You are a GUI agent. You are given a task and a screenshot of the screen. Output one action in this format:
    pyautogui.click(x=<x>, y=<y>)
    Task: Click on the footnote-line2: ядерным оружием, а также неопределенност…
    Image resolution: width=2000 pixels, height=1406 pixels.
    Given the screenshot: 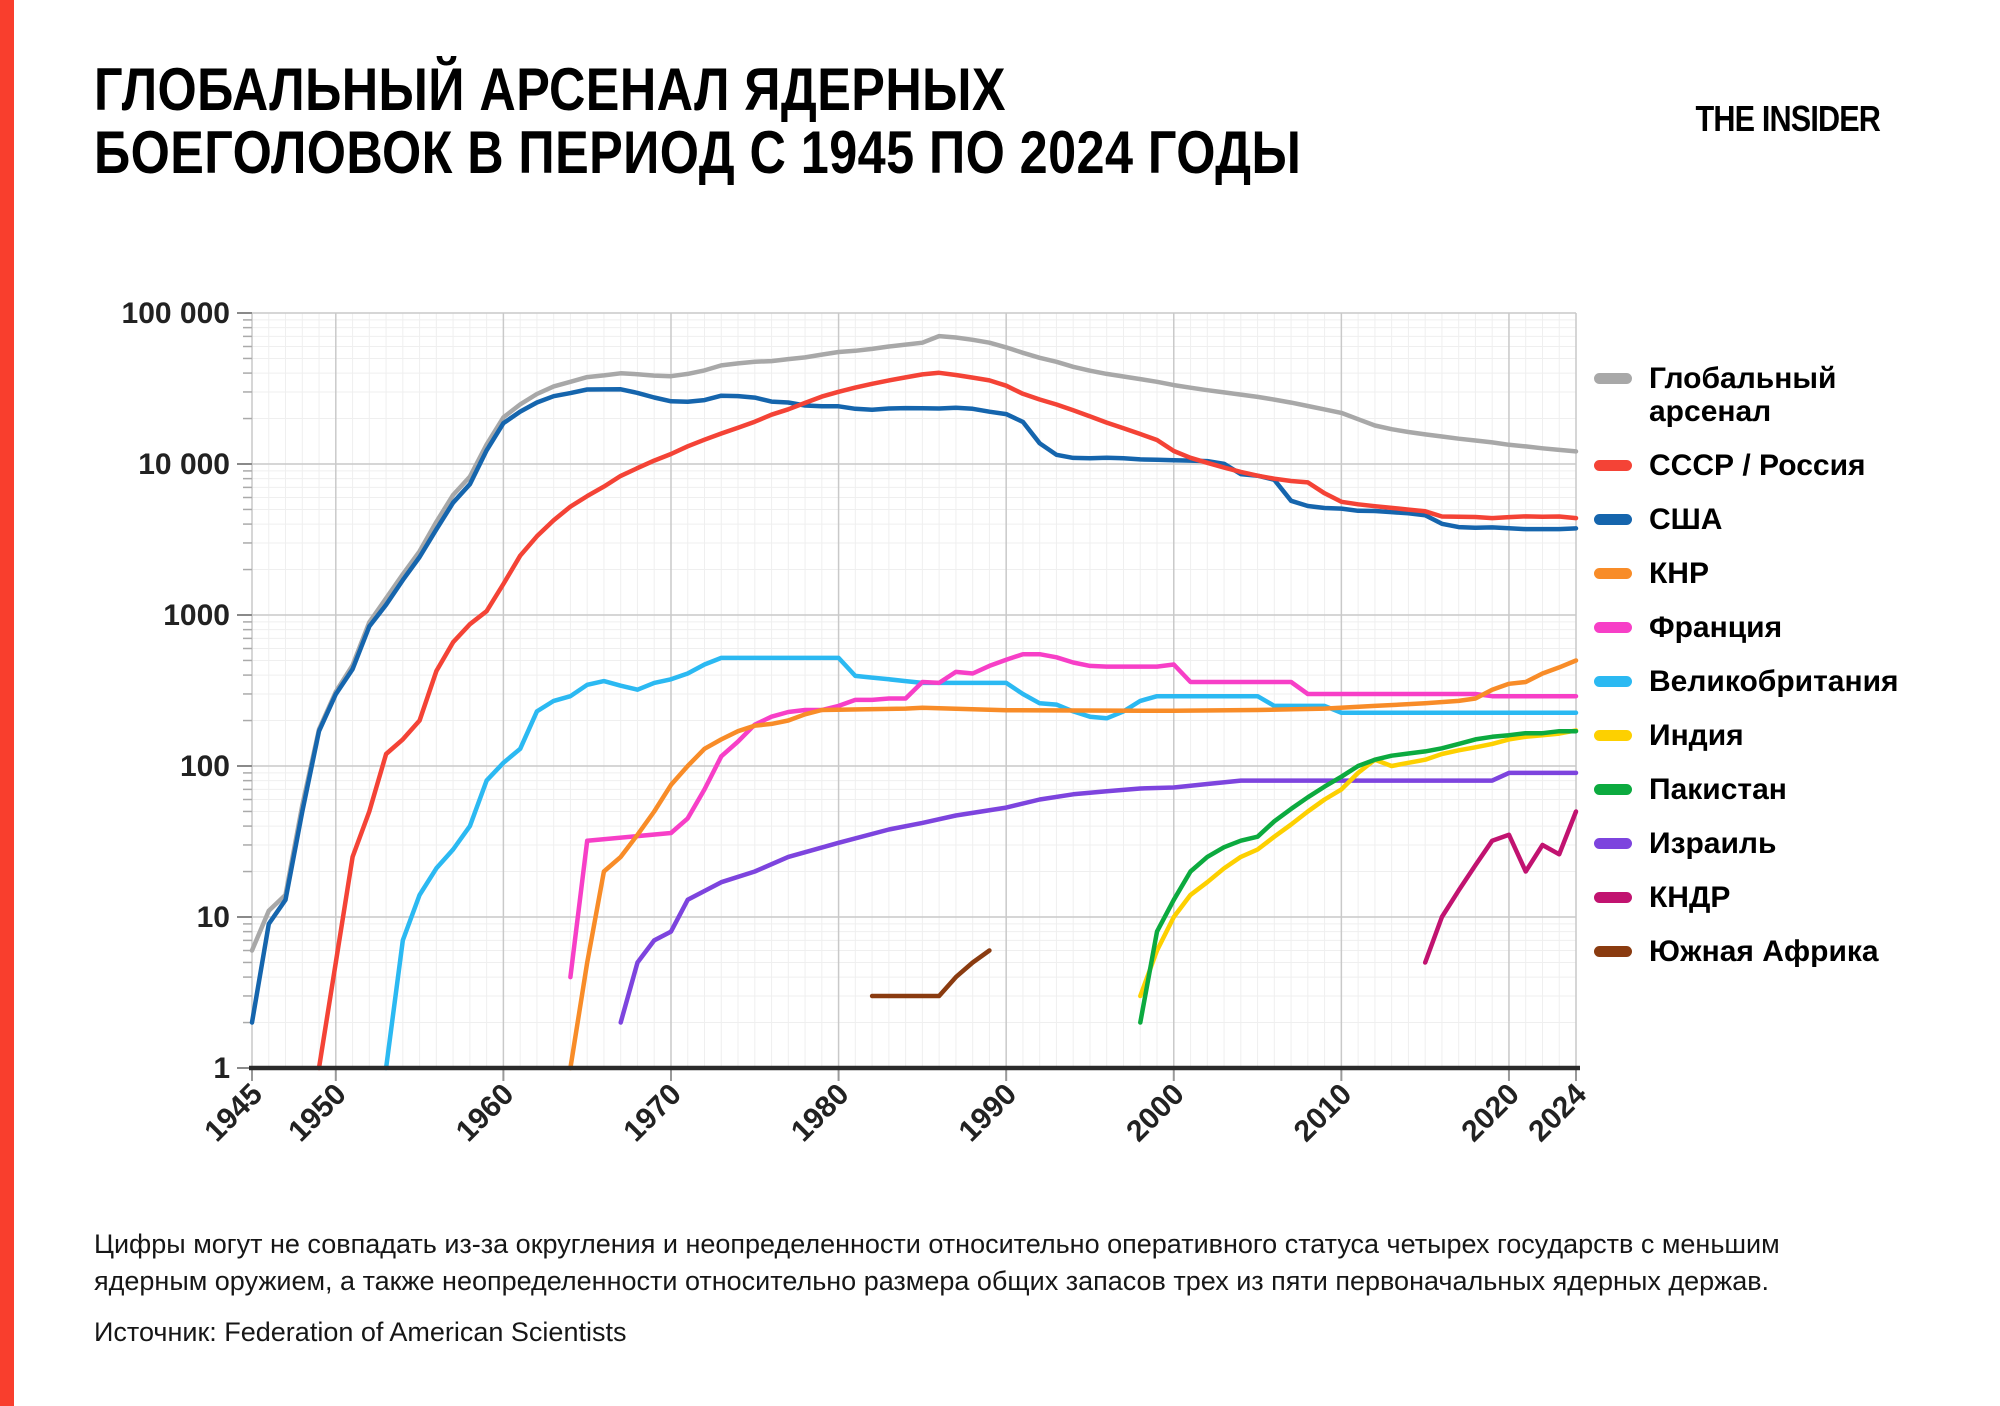 What is the action you would take?
    pyautogui.click(x=932, y=1281)
    